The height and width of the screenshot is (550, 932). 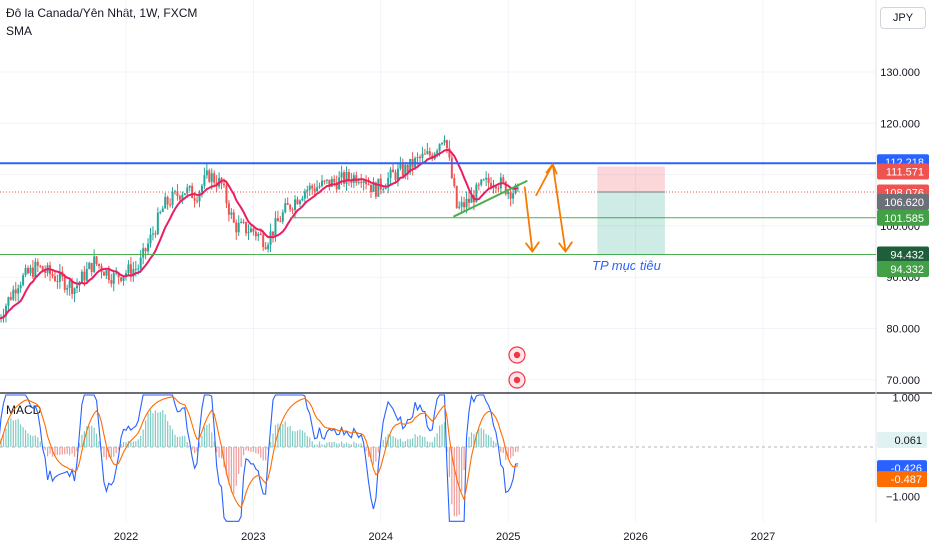 I want to click on trendline, so click(x=490, y=198).